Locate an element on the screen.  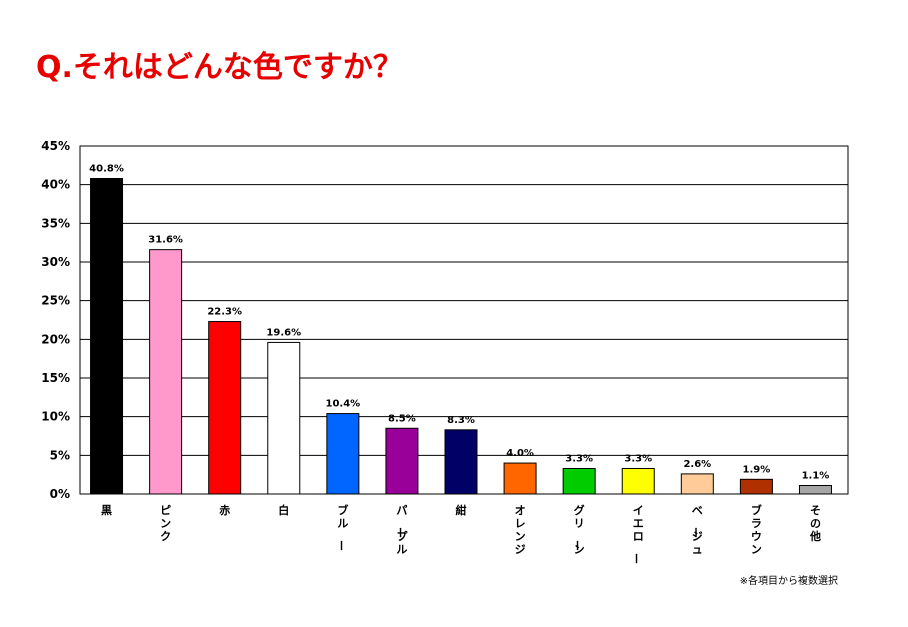
x-tick-label: パープル is located at coordinates (400, 530).